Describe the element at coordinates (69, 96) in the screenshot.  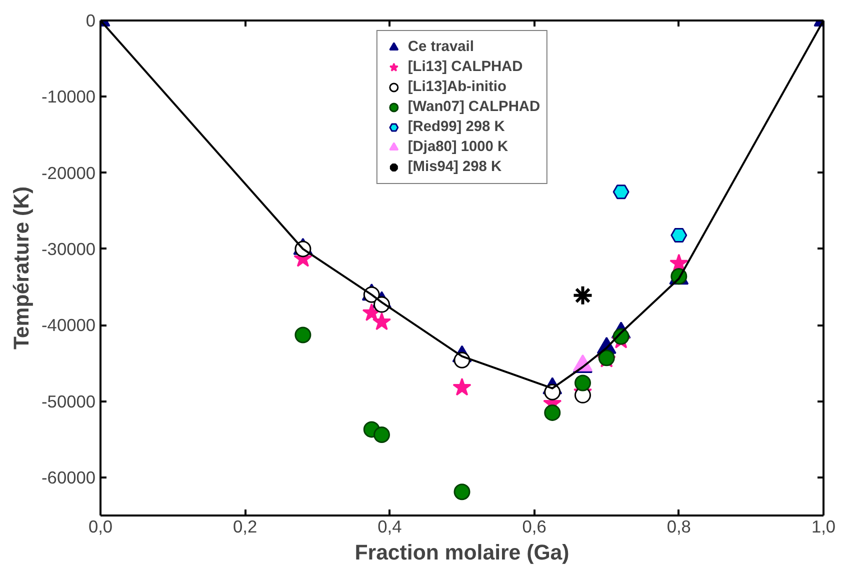
I see `y-tick-label: -10000` at that location.